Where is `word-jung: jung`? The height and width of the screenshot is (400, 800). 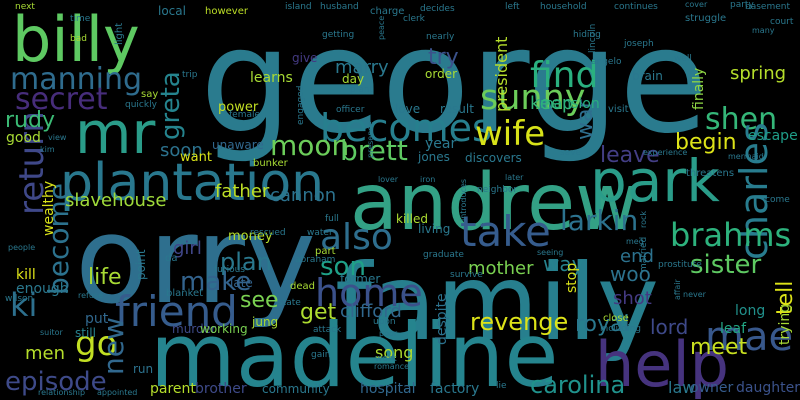 word-jung: jung is located at coordinates (265, 322).